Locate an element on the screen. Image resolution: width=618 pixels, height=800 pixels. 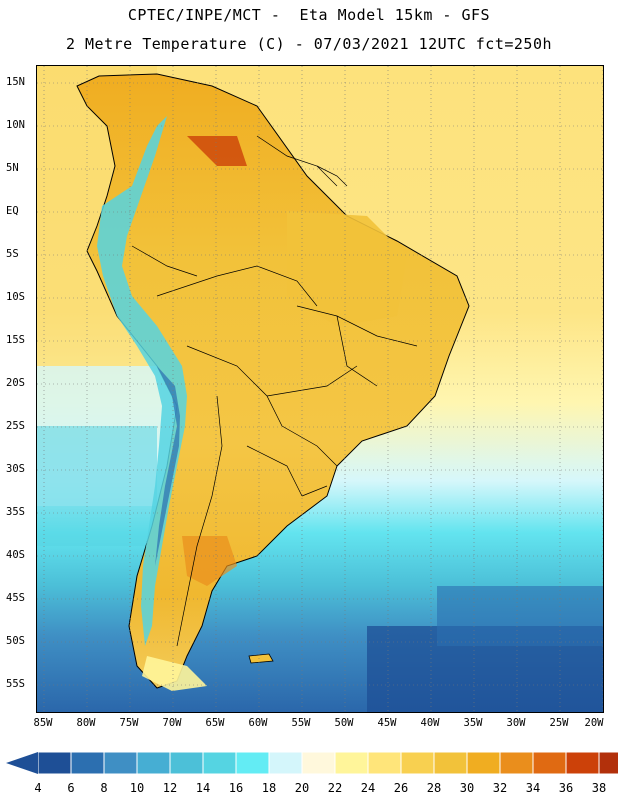
colorbar-label: 4 is located at coordinates (38, 788).